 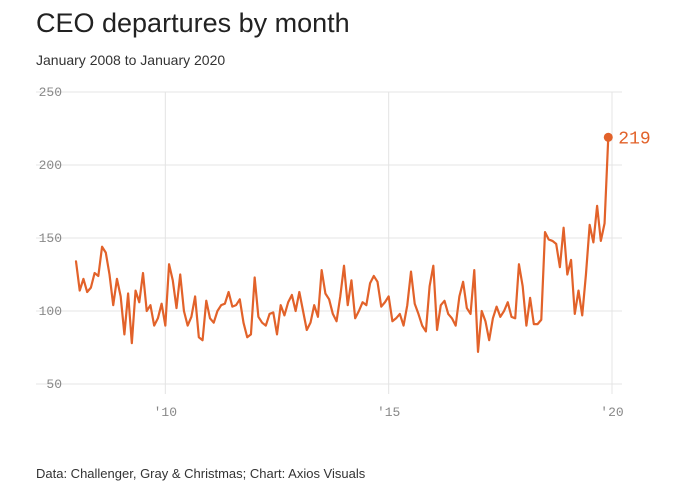 What do you see at coordinates (50, 165) in the screenshot?
I see `y-tick-label: 200` at bounding box center [50, 165].